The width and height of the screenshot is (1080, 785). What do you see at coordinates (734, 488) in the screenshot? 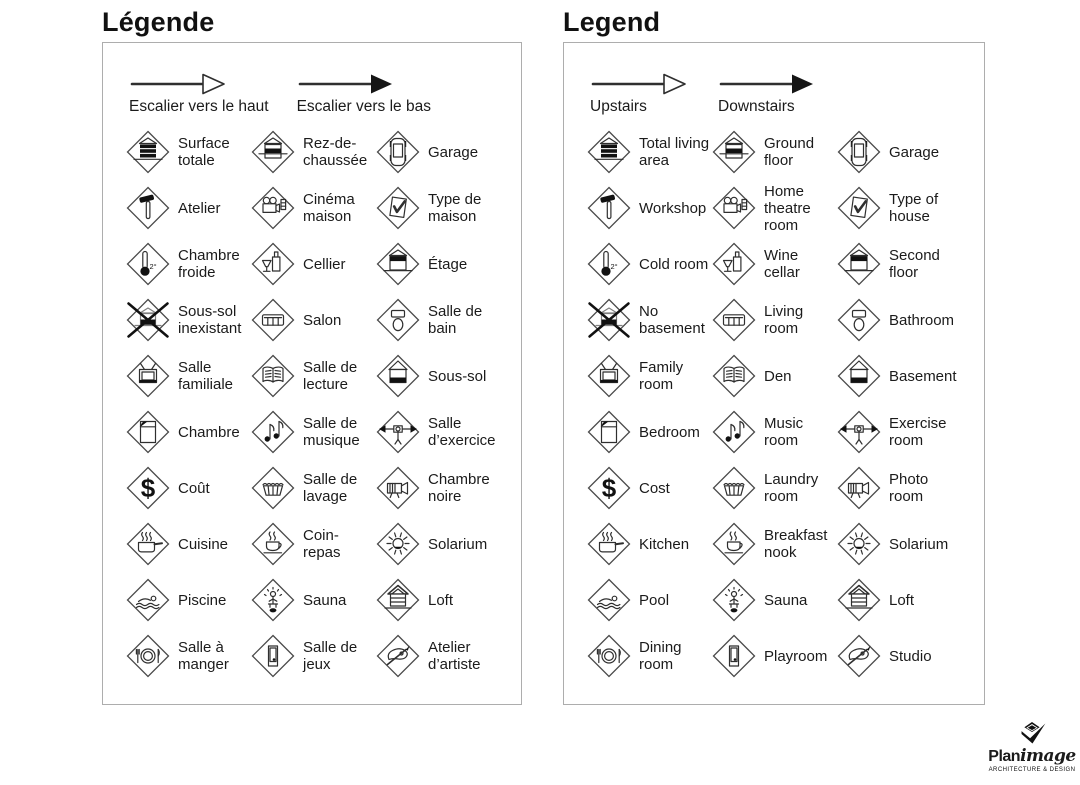
I see `laundry-room-icon` at bounding box center [734, 488].